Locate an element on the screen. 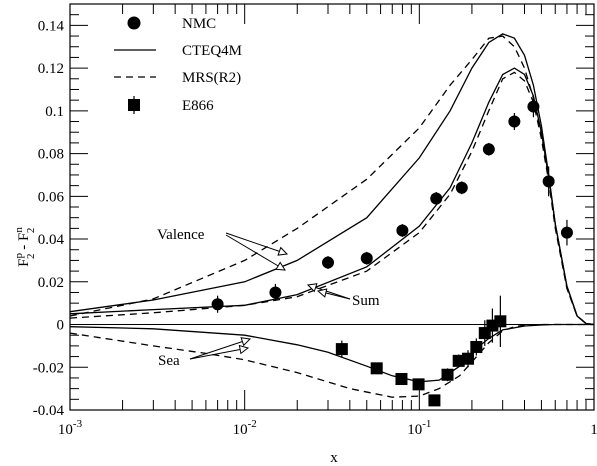 The height and width of the screenshot is (466, 597). legend: NMC CTEQ4M MRS(R2) E866 is located at coordinates (178, 65).